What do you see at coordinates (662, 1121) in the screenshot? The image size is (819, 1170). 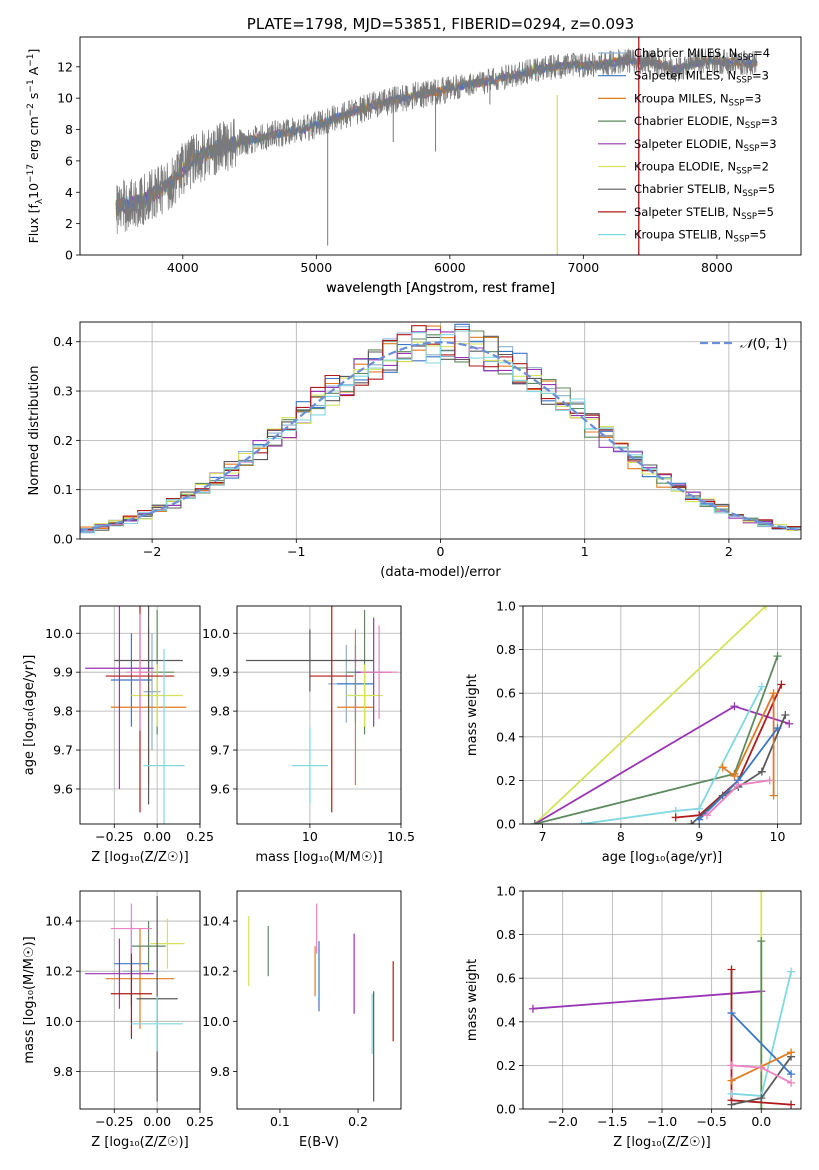 I see `z_weight-xtick-label: −1.0` at bounding box center [662, 1121].